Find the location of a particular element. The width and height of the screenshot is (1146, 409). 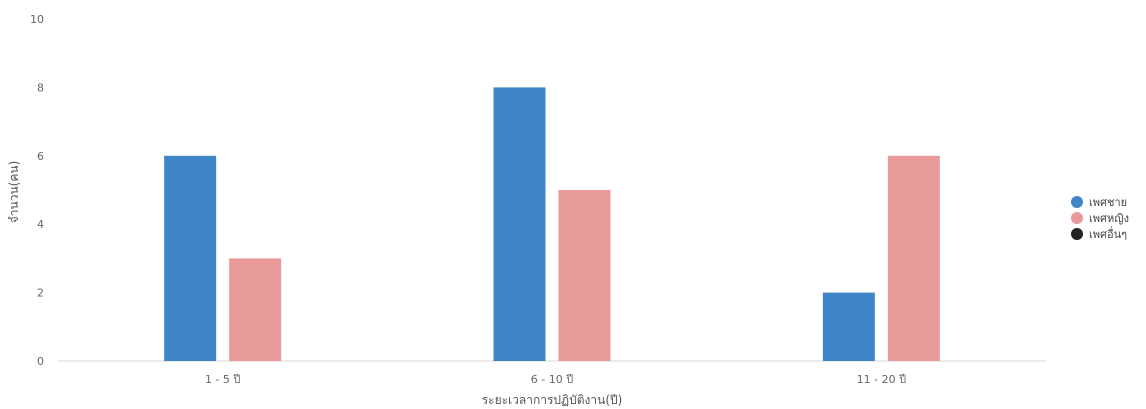

legend-item: เพศชาย is located at coordinates (1099, 202).